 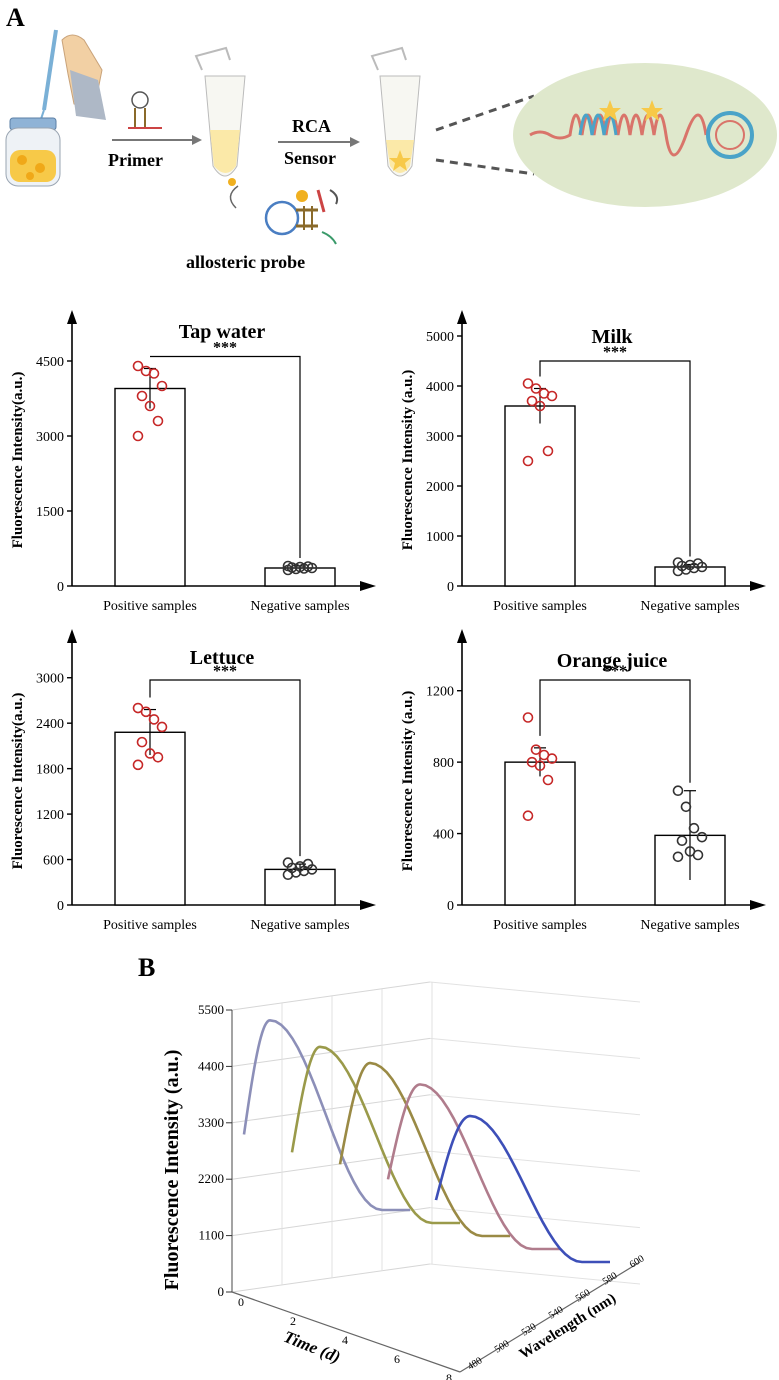 What do you see at coordinates (241, 1302) in the screenshot?
I see `time-tick-label: 0` at bounding box center [241, 1302].